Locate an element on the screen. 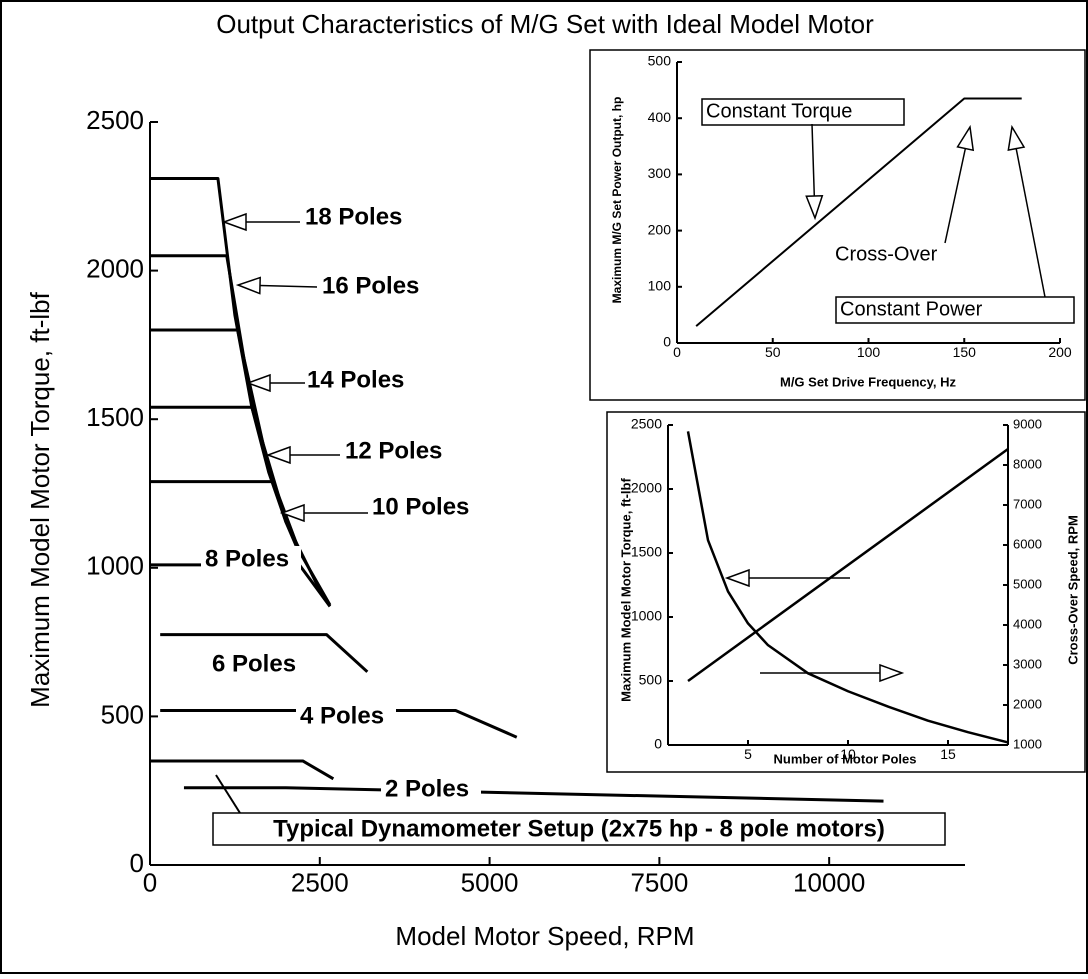  x-axis-label: Number of Motor Poles is located at coordinates (844, 758).